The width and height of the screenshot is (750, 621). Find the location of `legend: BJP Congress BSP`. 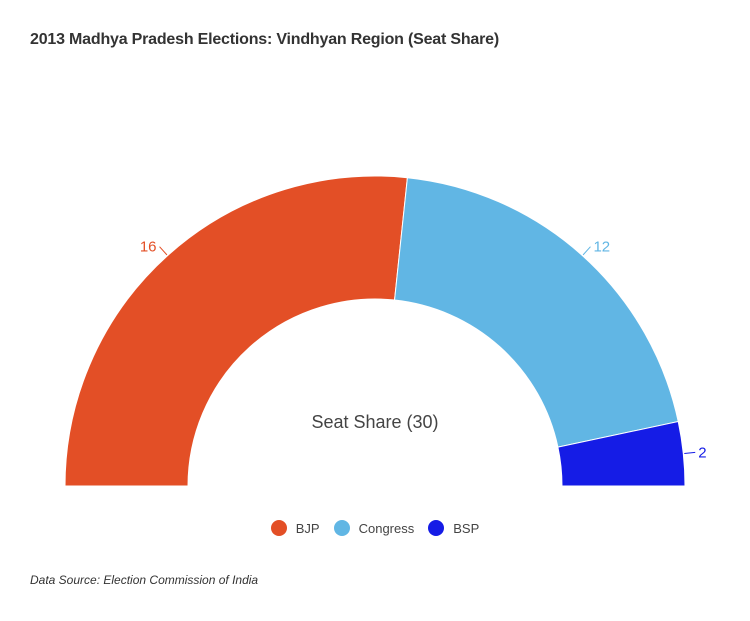

legend: BJP Congress BSP is located at coordinates (375, 528).